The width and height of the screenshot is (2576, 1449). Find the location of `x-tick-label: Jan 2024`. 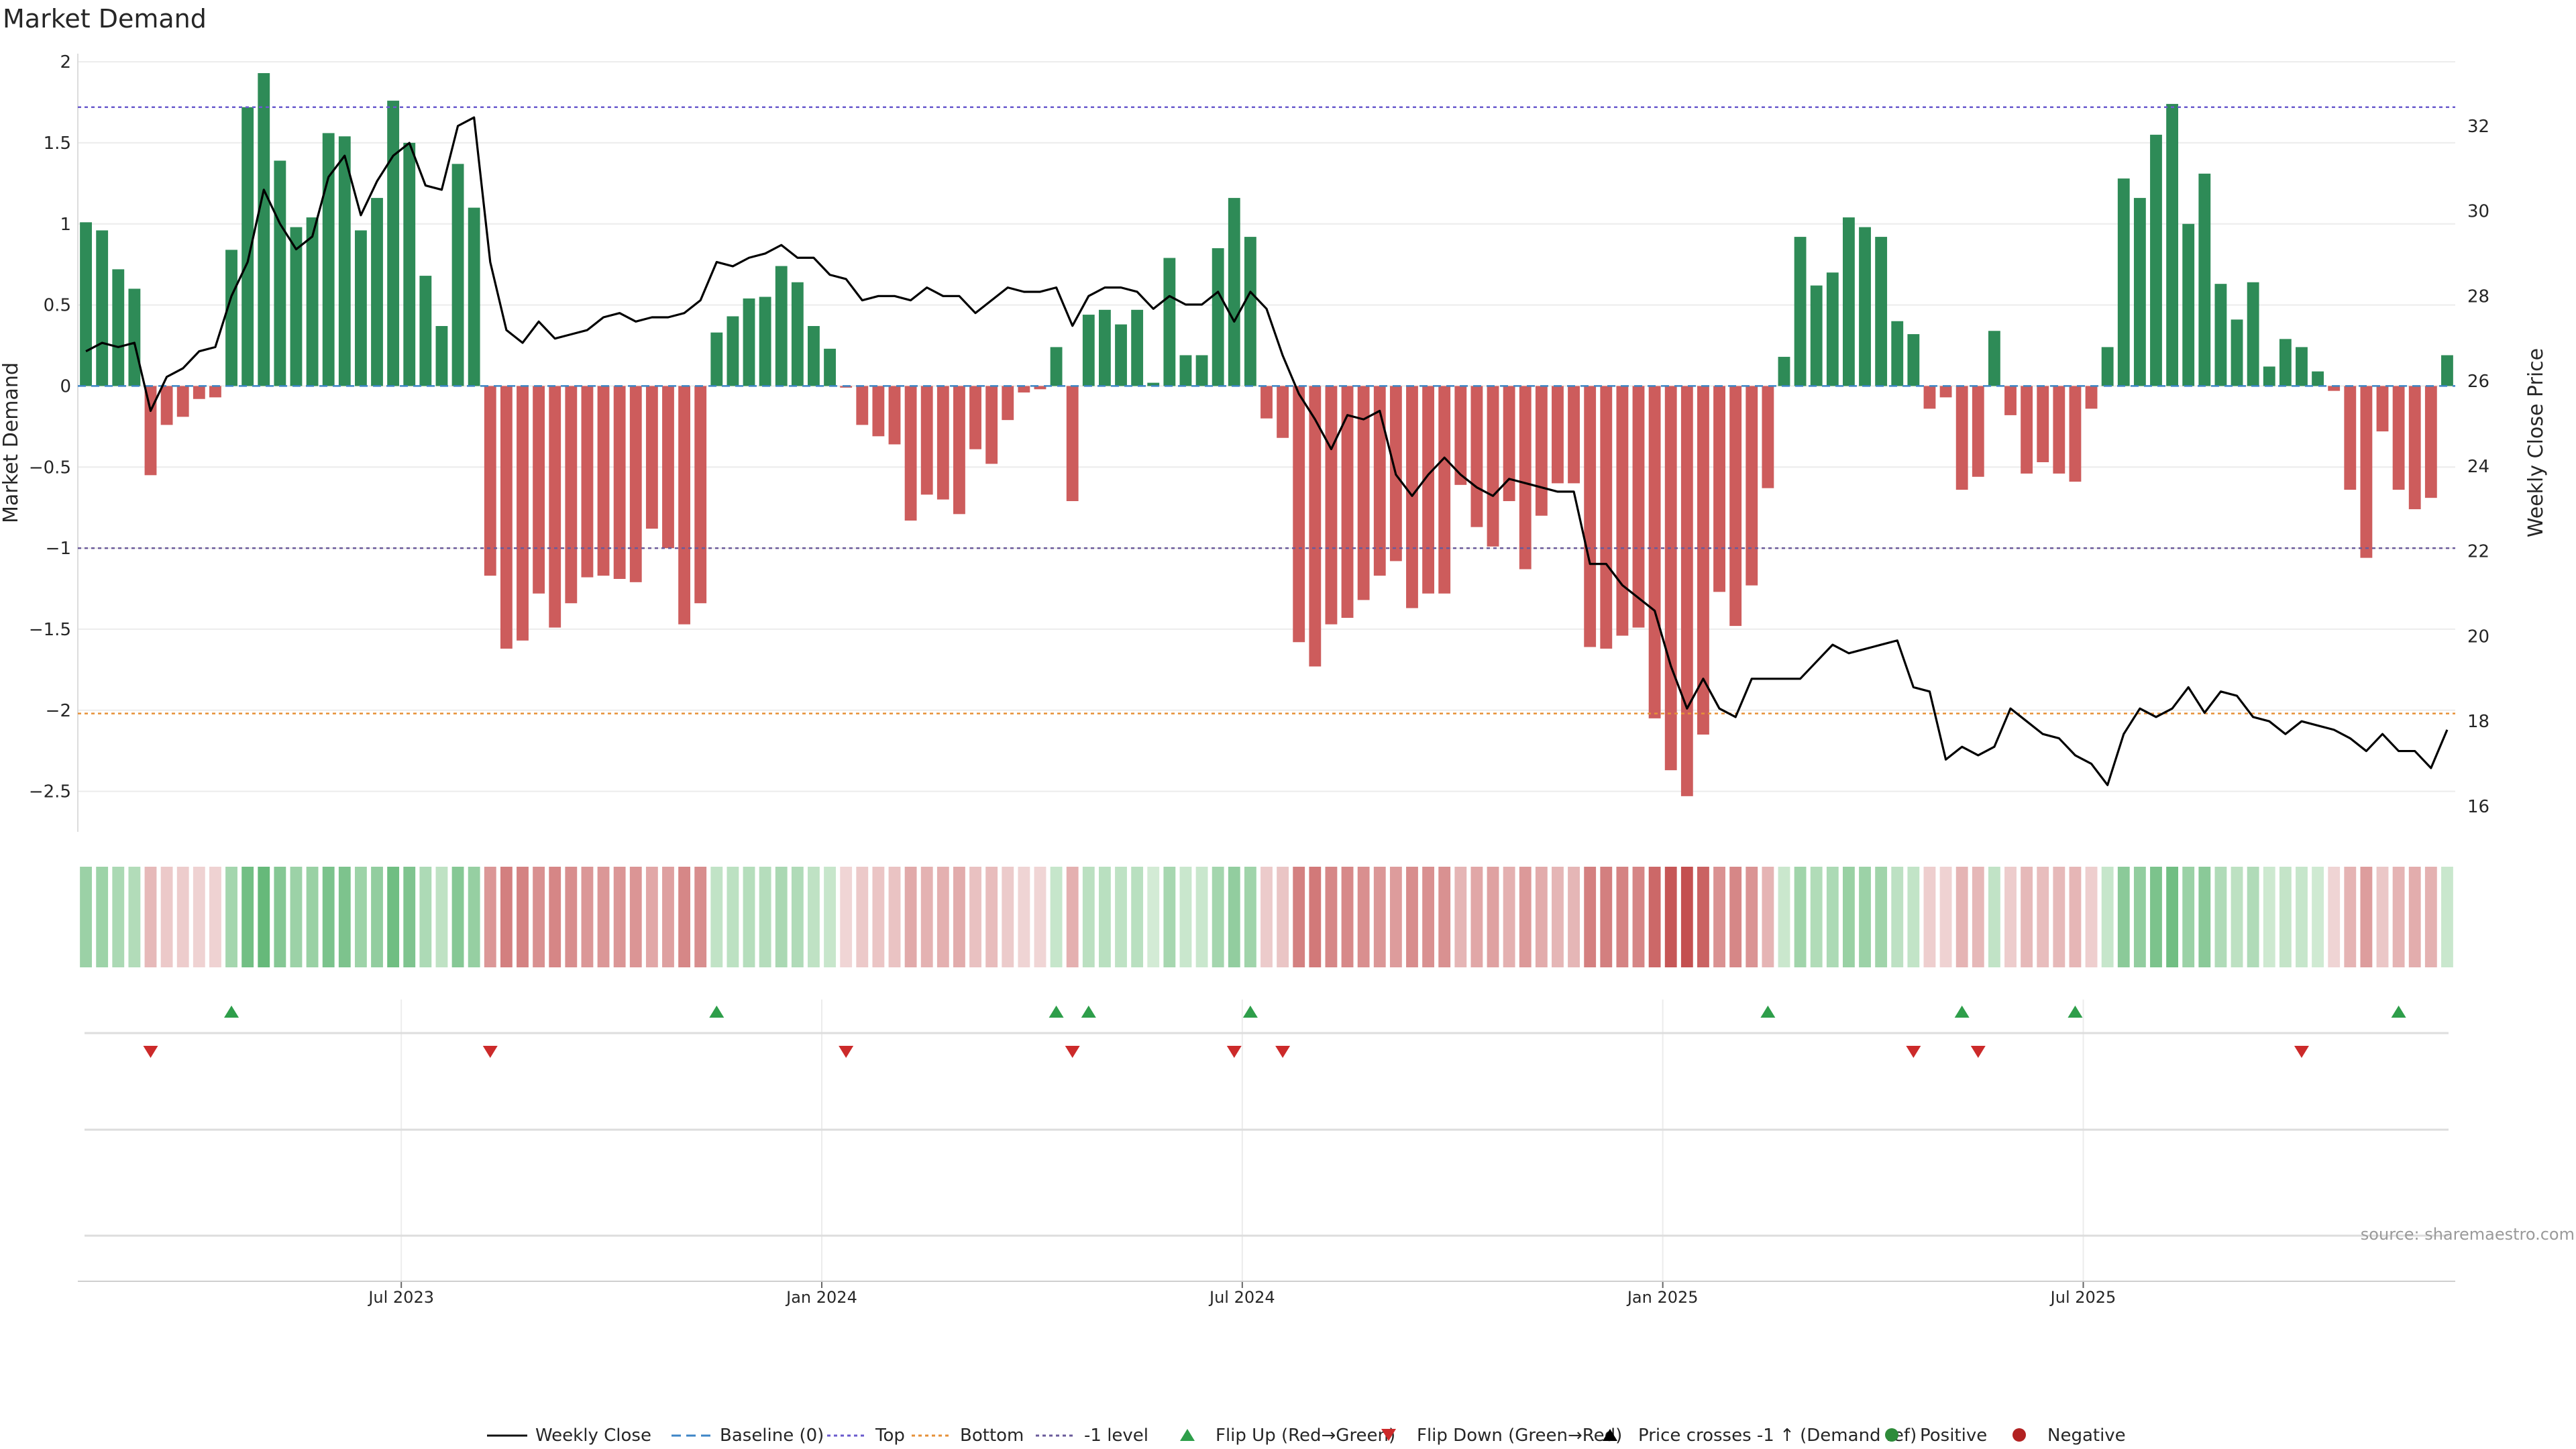

x-tick-label: Jan 2024 is located at coordinates (821, 1297).